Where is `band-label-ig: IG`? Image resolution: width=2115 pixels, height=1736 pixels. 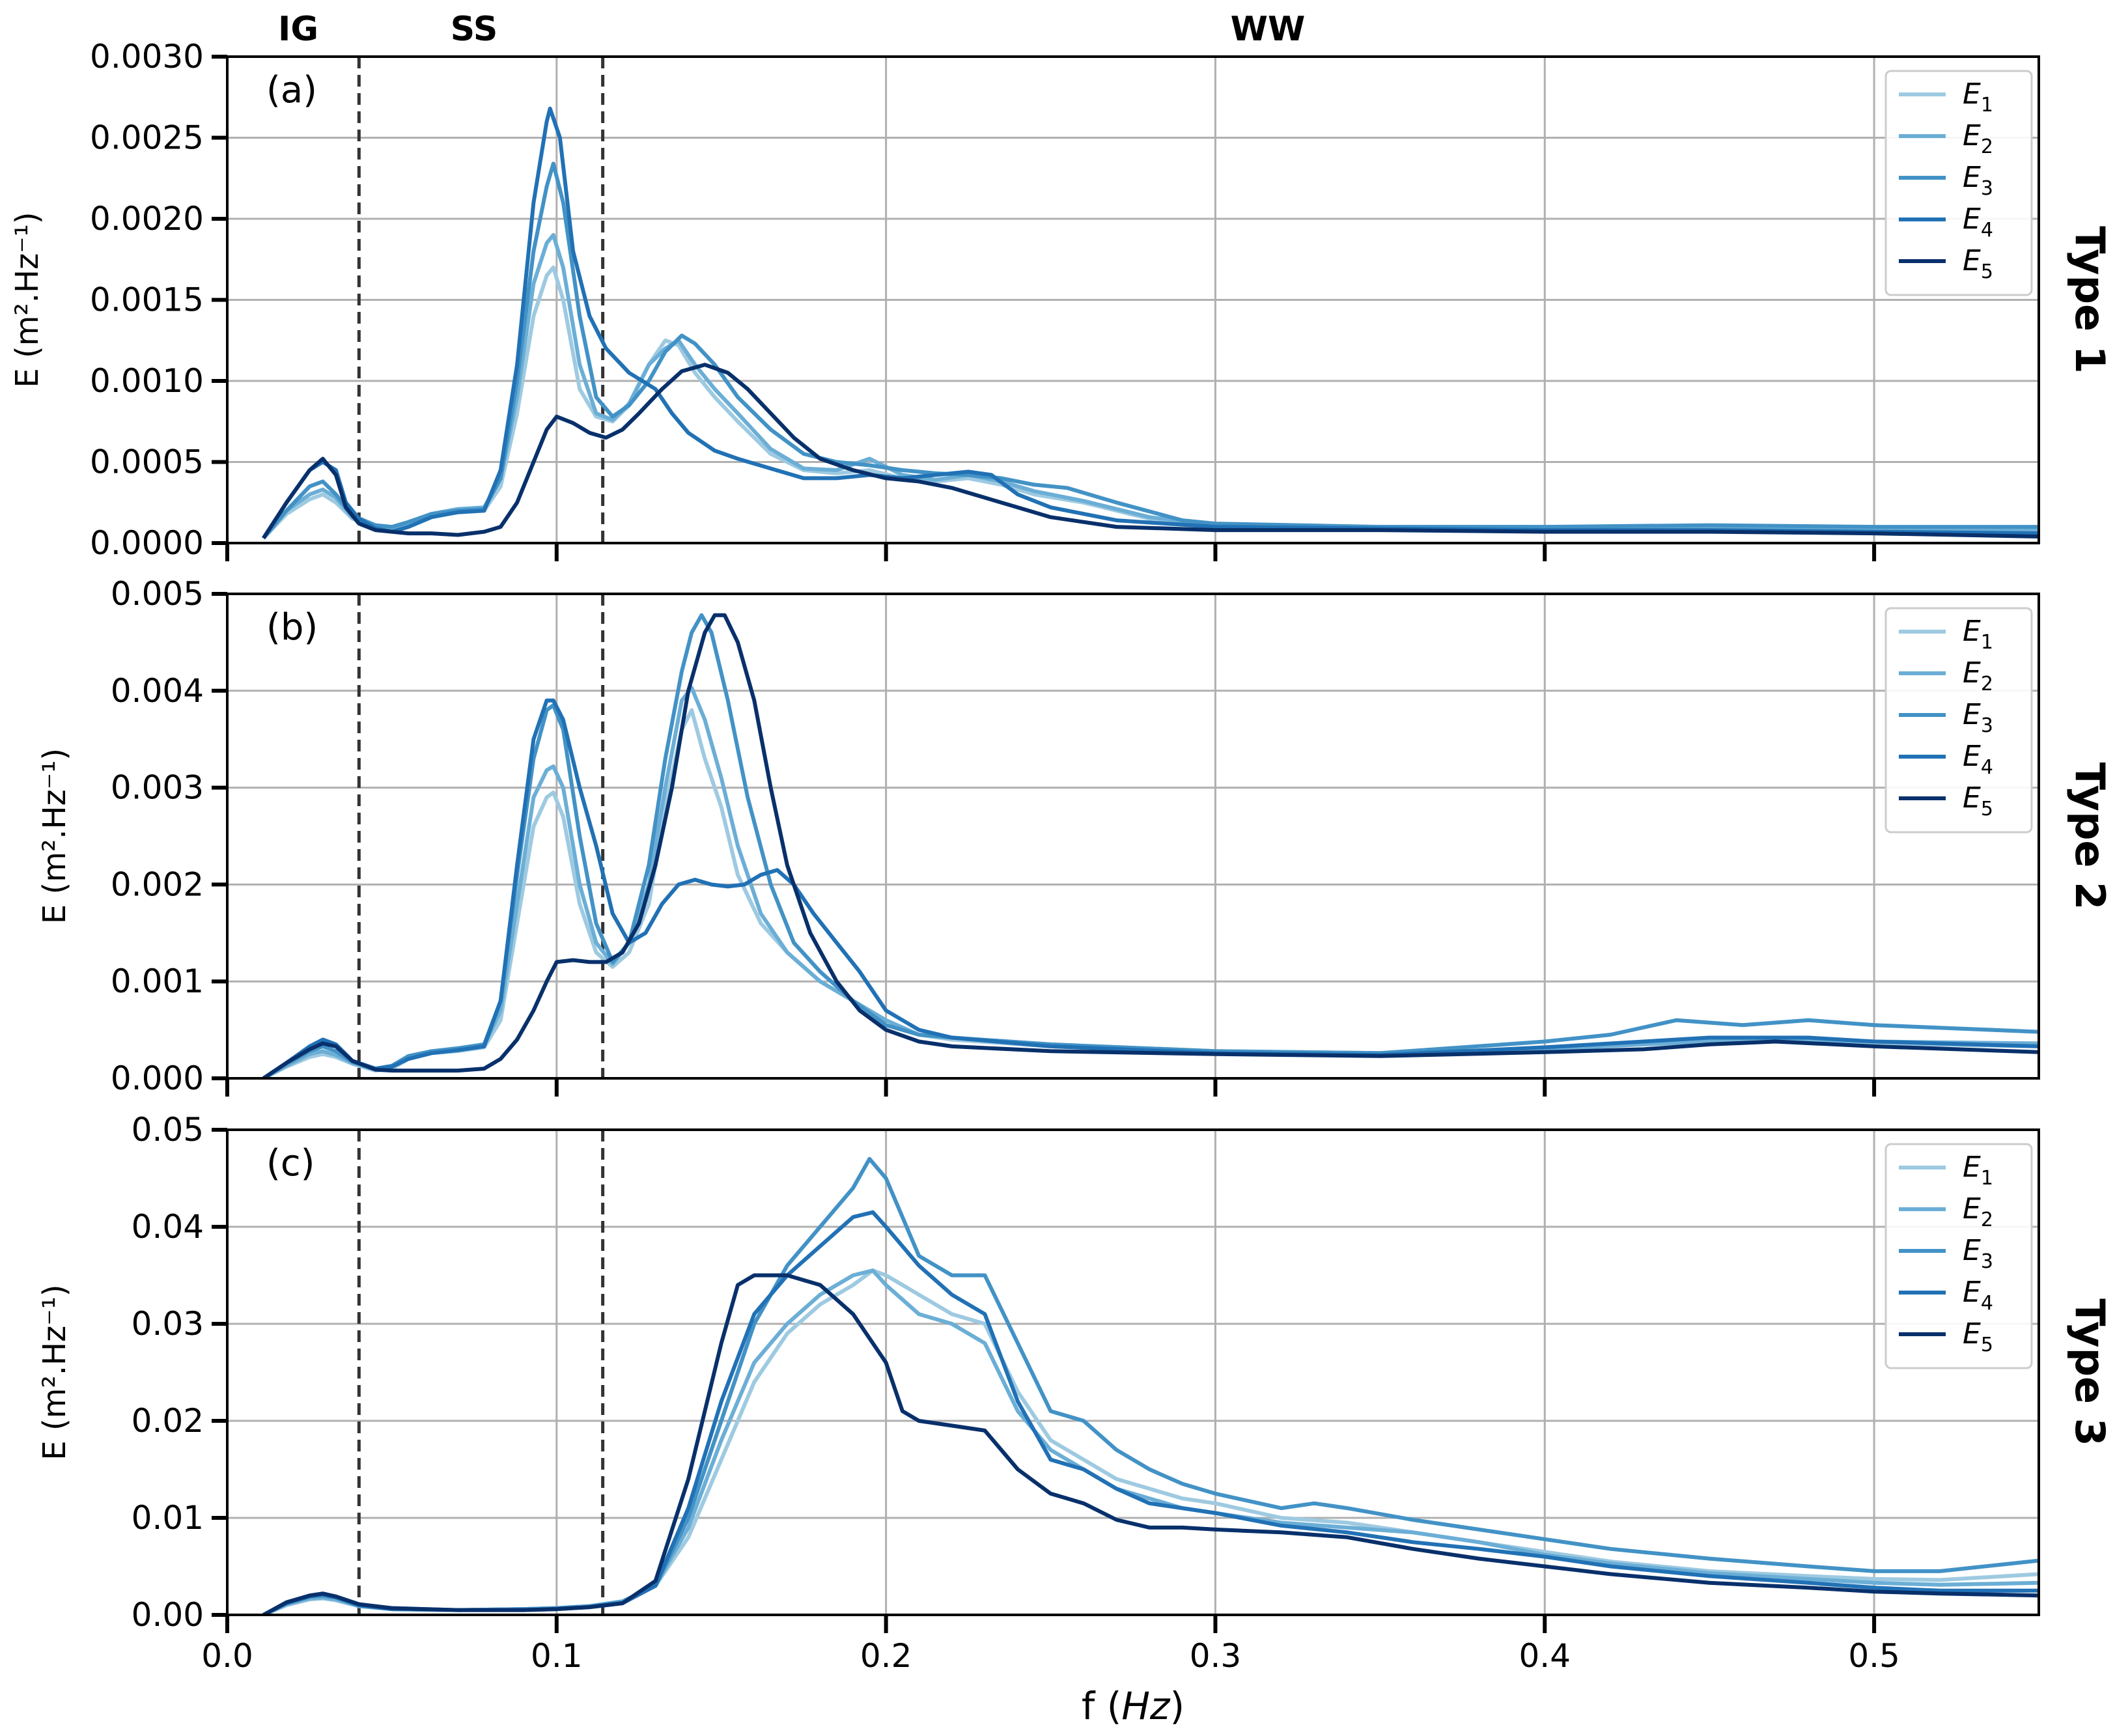 band-label-ig: IG is located at coordinates (298, 30).